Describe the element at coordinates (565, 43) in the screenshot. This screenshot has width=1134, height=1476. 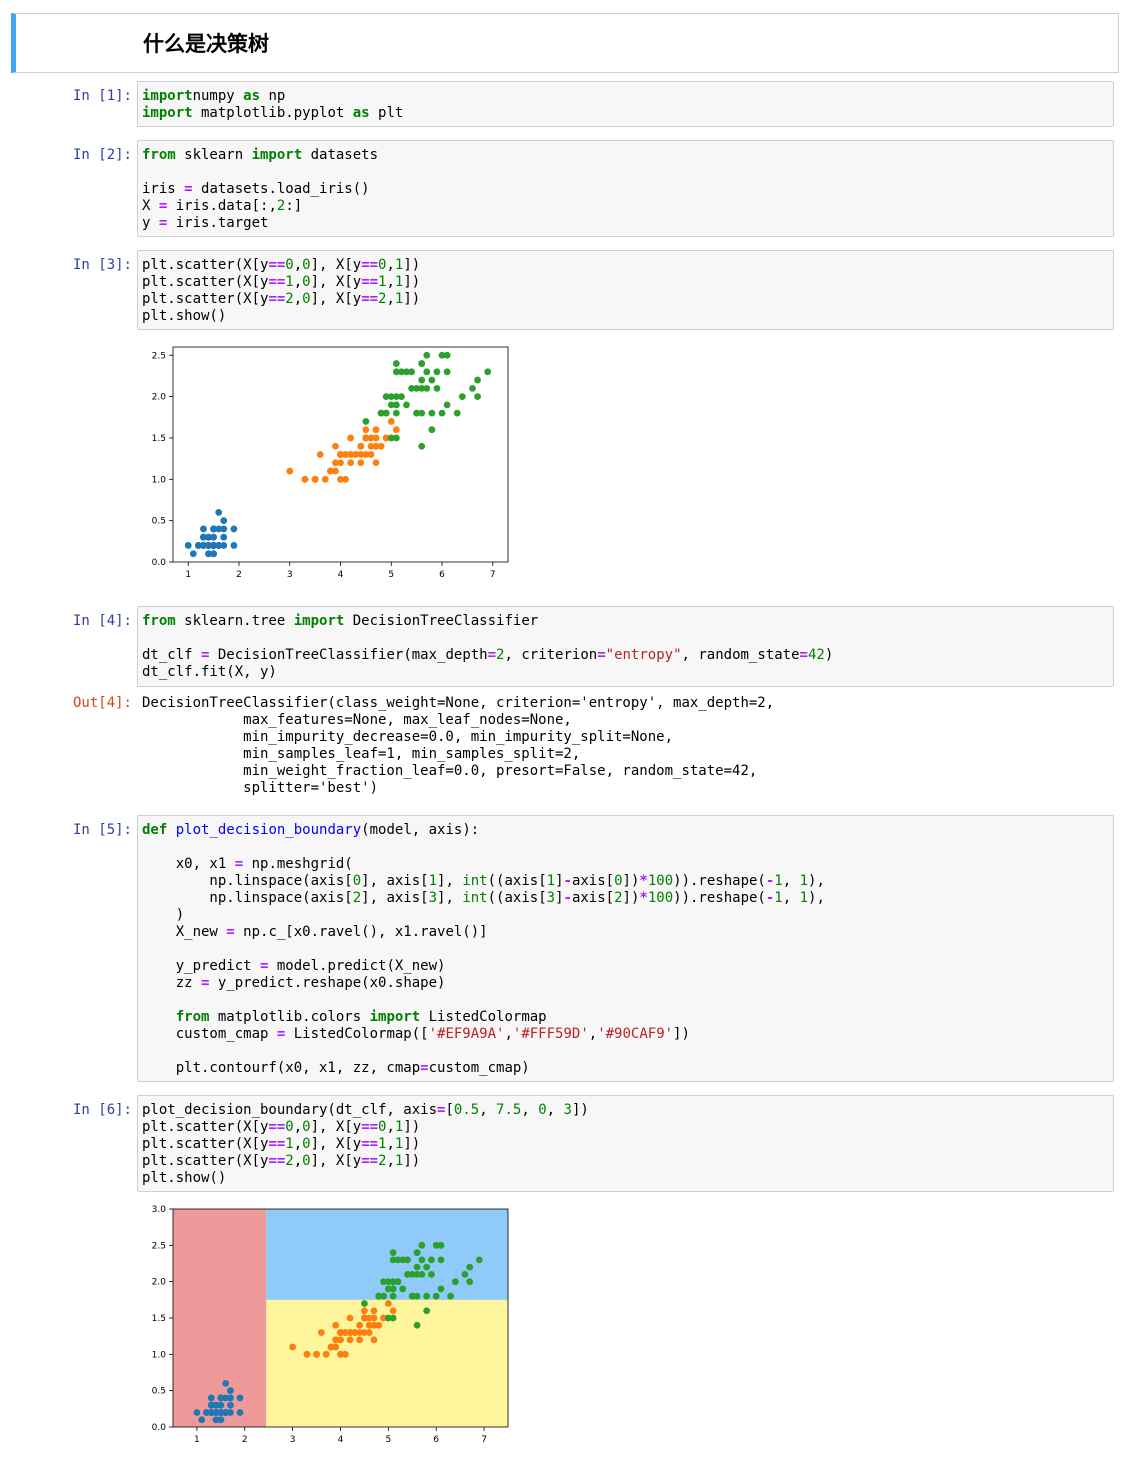
I see `markdown-heading-cell: 什么是决策树` at that location.